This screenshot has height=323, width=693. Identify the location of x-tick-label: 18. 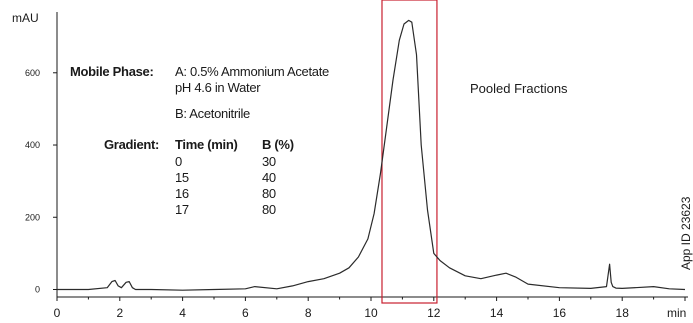
(623, 313).